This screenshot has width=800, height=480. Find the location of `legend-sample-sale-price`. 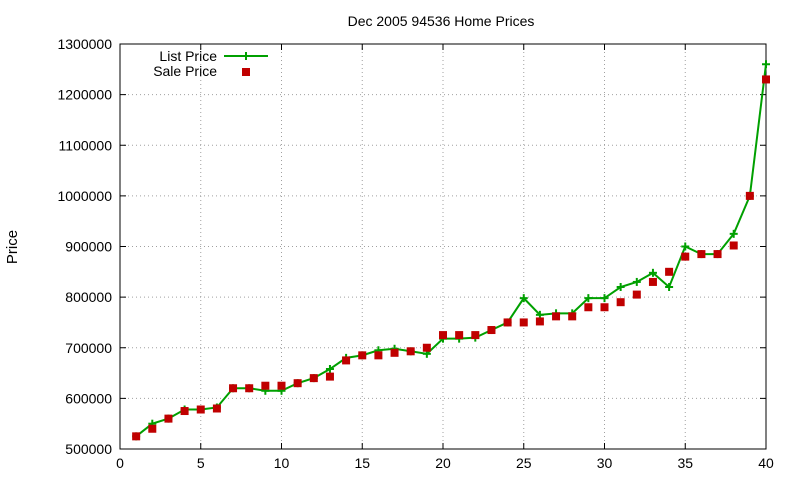

legend-sample-sale-price is located at coordinates (246, 72).